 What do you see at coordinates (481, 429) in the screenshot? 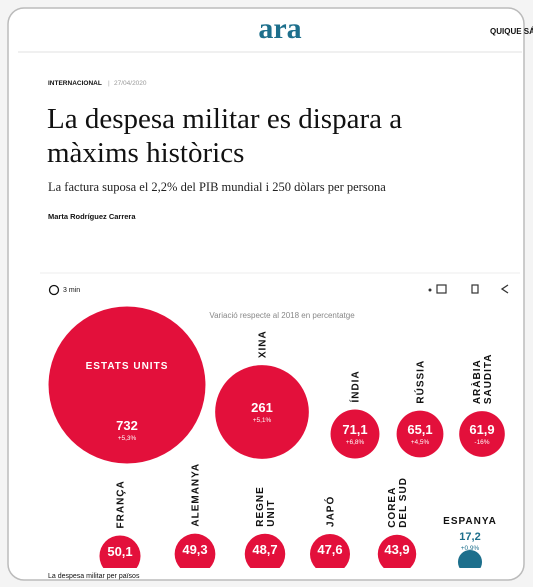
I see `value-label: 61,9` at bounding box center [481, 429].